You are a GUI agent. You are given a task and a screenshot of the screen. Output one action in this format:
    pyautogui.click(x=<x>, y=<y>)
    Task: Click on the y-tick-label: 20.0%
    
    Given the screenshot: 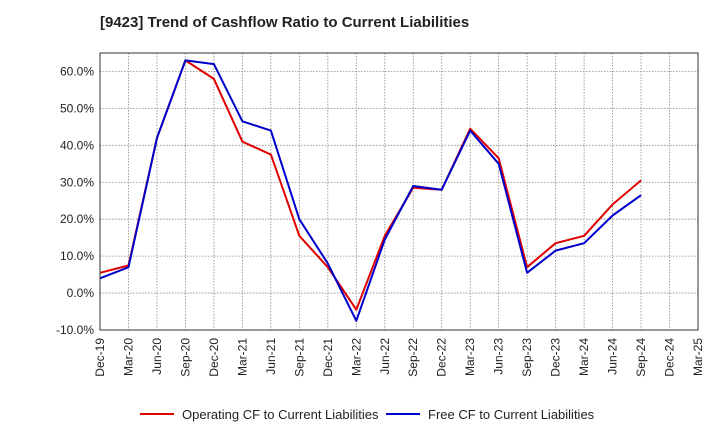 What is the action you would take?
    pyautogui.click(x=77, y=219)
    